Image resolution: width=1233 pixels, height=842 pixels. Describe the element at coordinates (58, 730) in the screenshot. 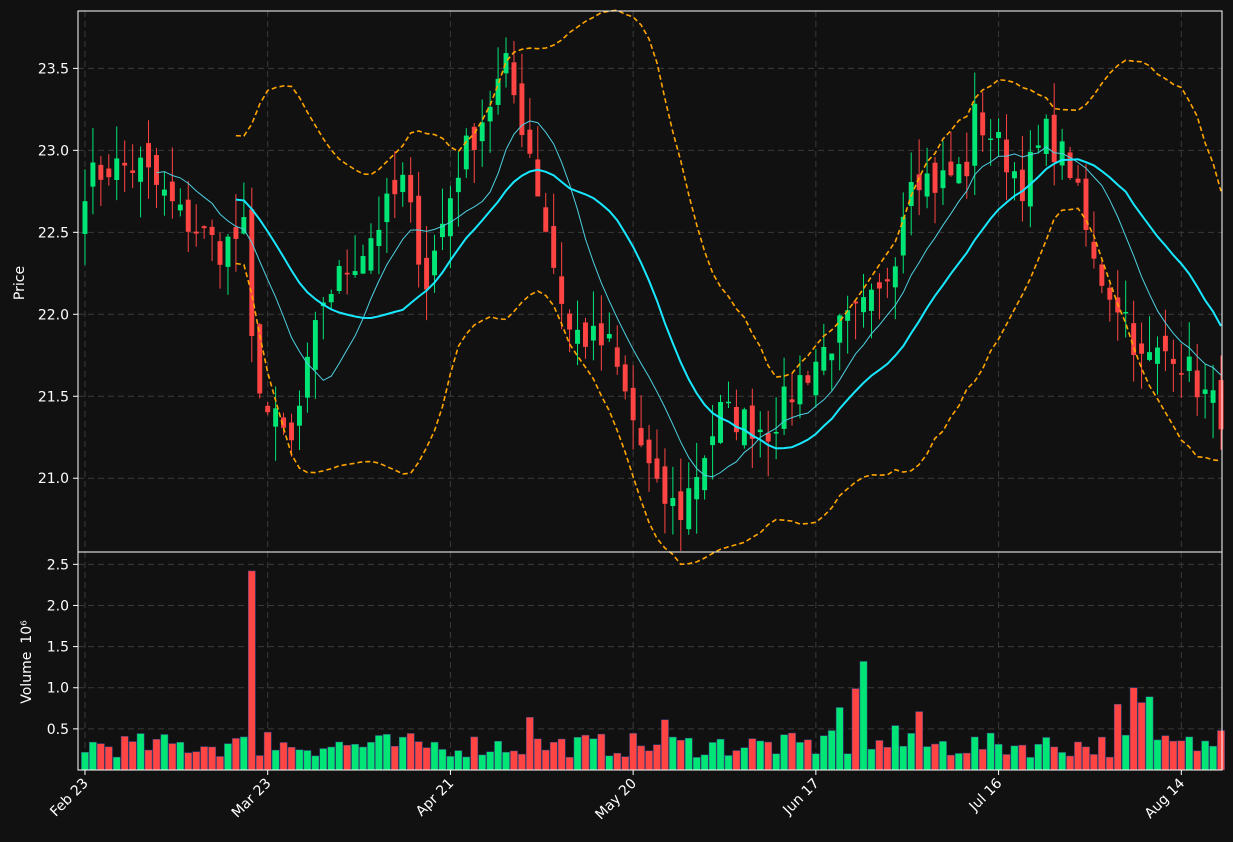

I see `volume-tick-label: 0.5` at that location.